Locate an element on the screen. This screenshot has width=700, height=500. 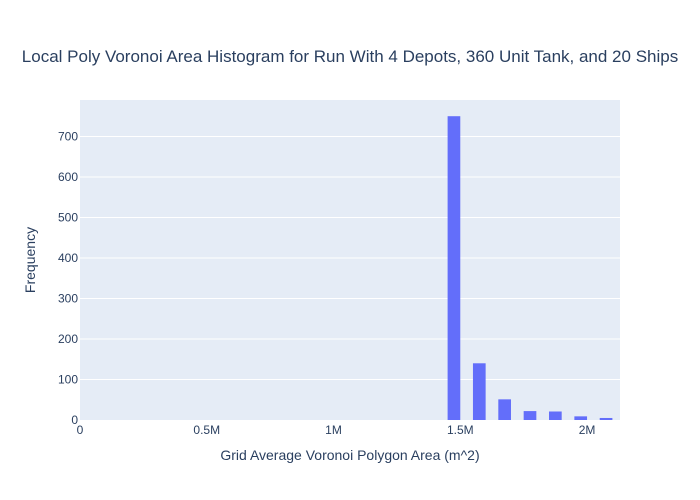
y-tick-label: 600 is located at coordinates (68, 177).